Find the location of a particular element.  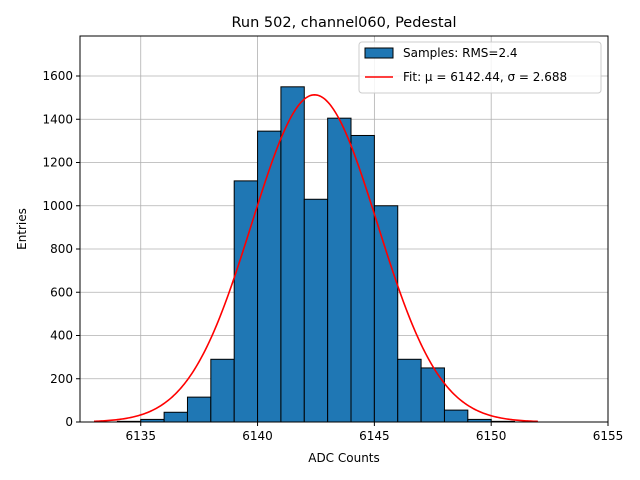

legend-label-fit: Fit: μ = 6142.44, σ = 2.688 is located at coordinates (485, 77).